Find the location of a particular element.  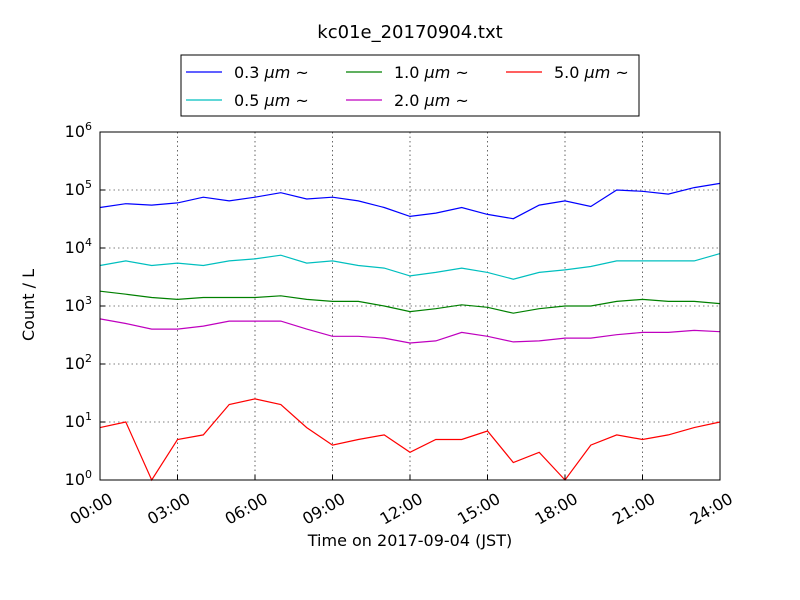

y-tick-exponent: 1 is located at coordinates (88, 416).